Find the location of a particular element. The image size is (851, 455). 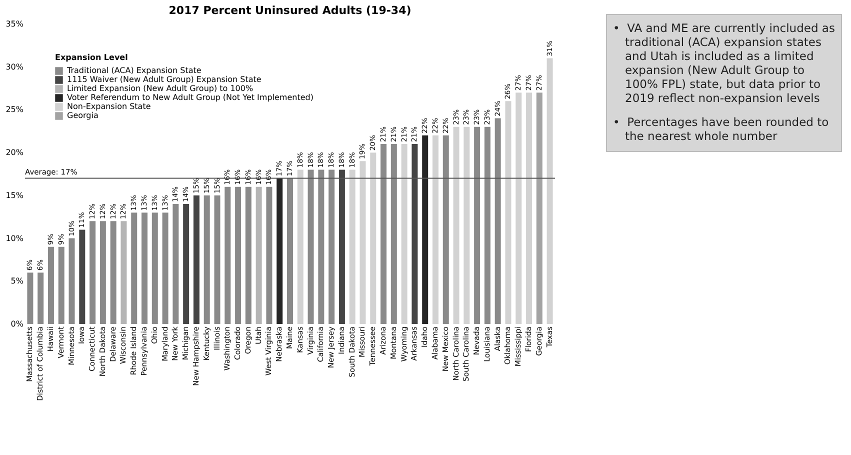

text: • Percentages have been rounded to the nearest whole number is located at coordinates (721, 129).